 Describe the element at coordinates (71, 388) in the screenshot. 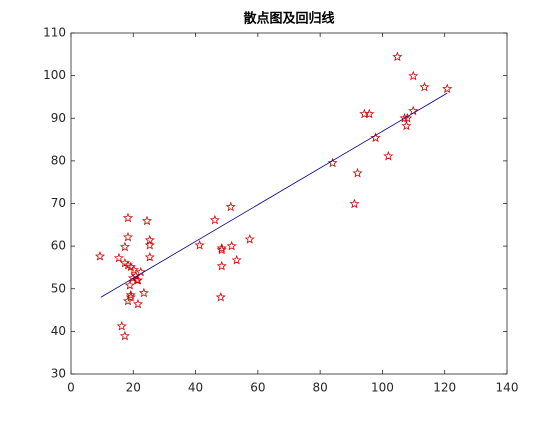

I see `x-tick-label: 0` at that location.